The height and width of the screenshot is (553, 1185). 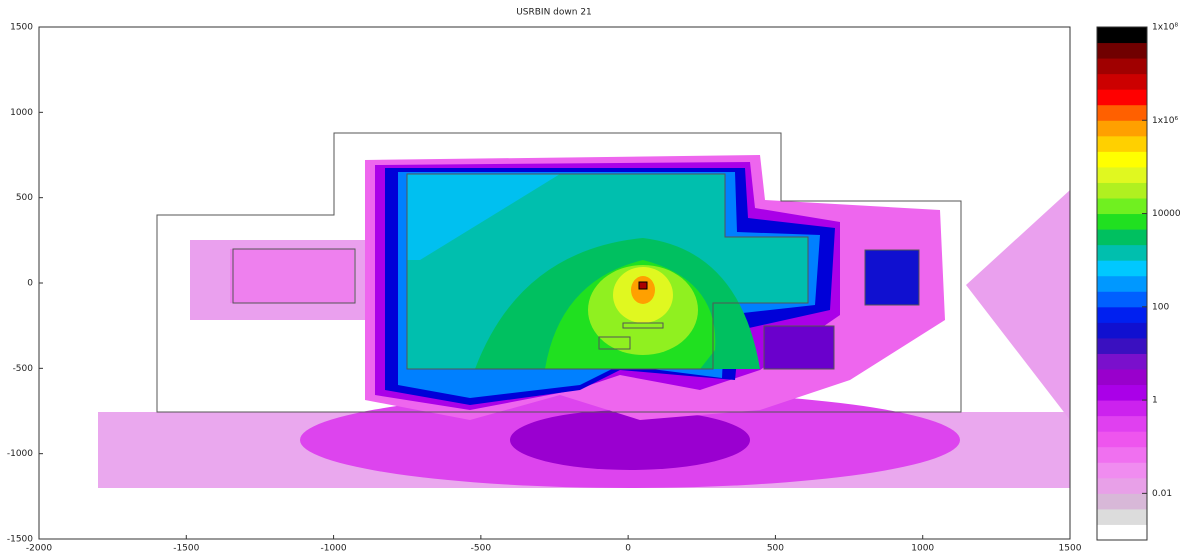 What do you see at coordinates (1155, 401) in the screenshot?
I see `colorbar-tick-label: 1` at bounding box center [1155, 401].